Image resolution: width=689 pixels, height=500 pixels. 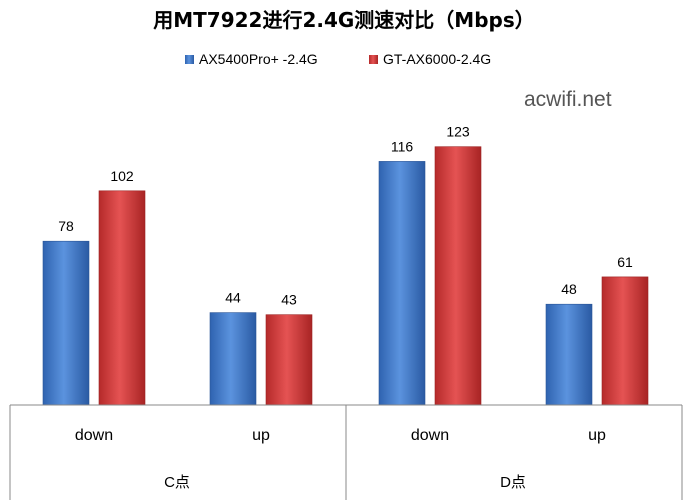 I want to click on data-label-series-1-cat-4: 48, so click(x=569, y=289).